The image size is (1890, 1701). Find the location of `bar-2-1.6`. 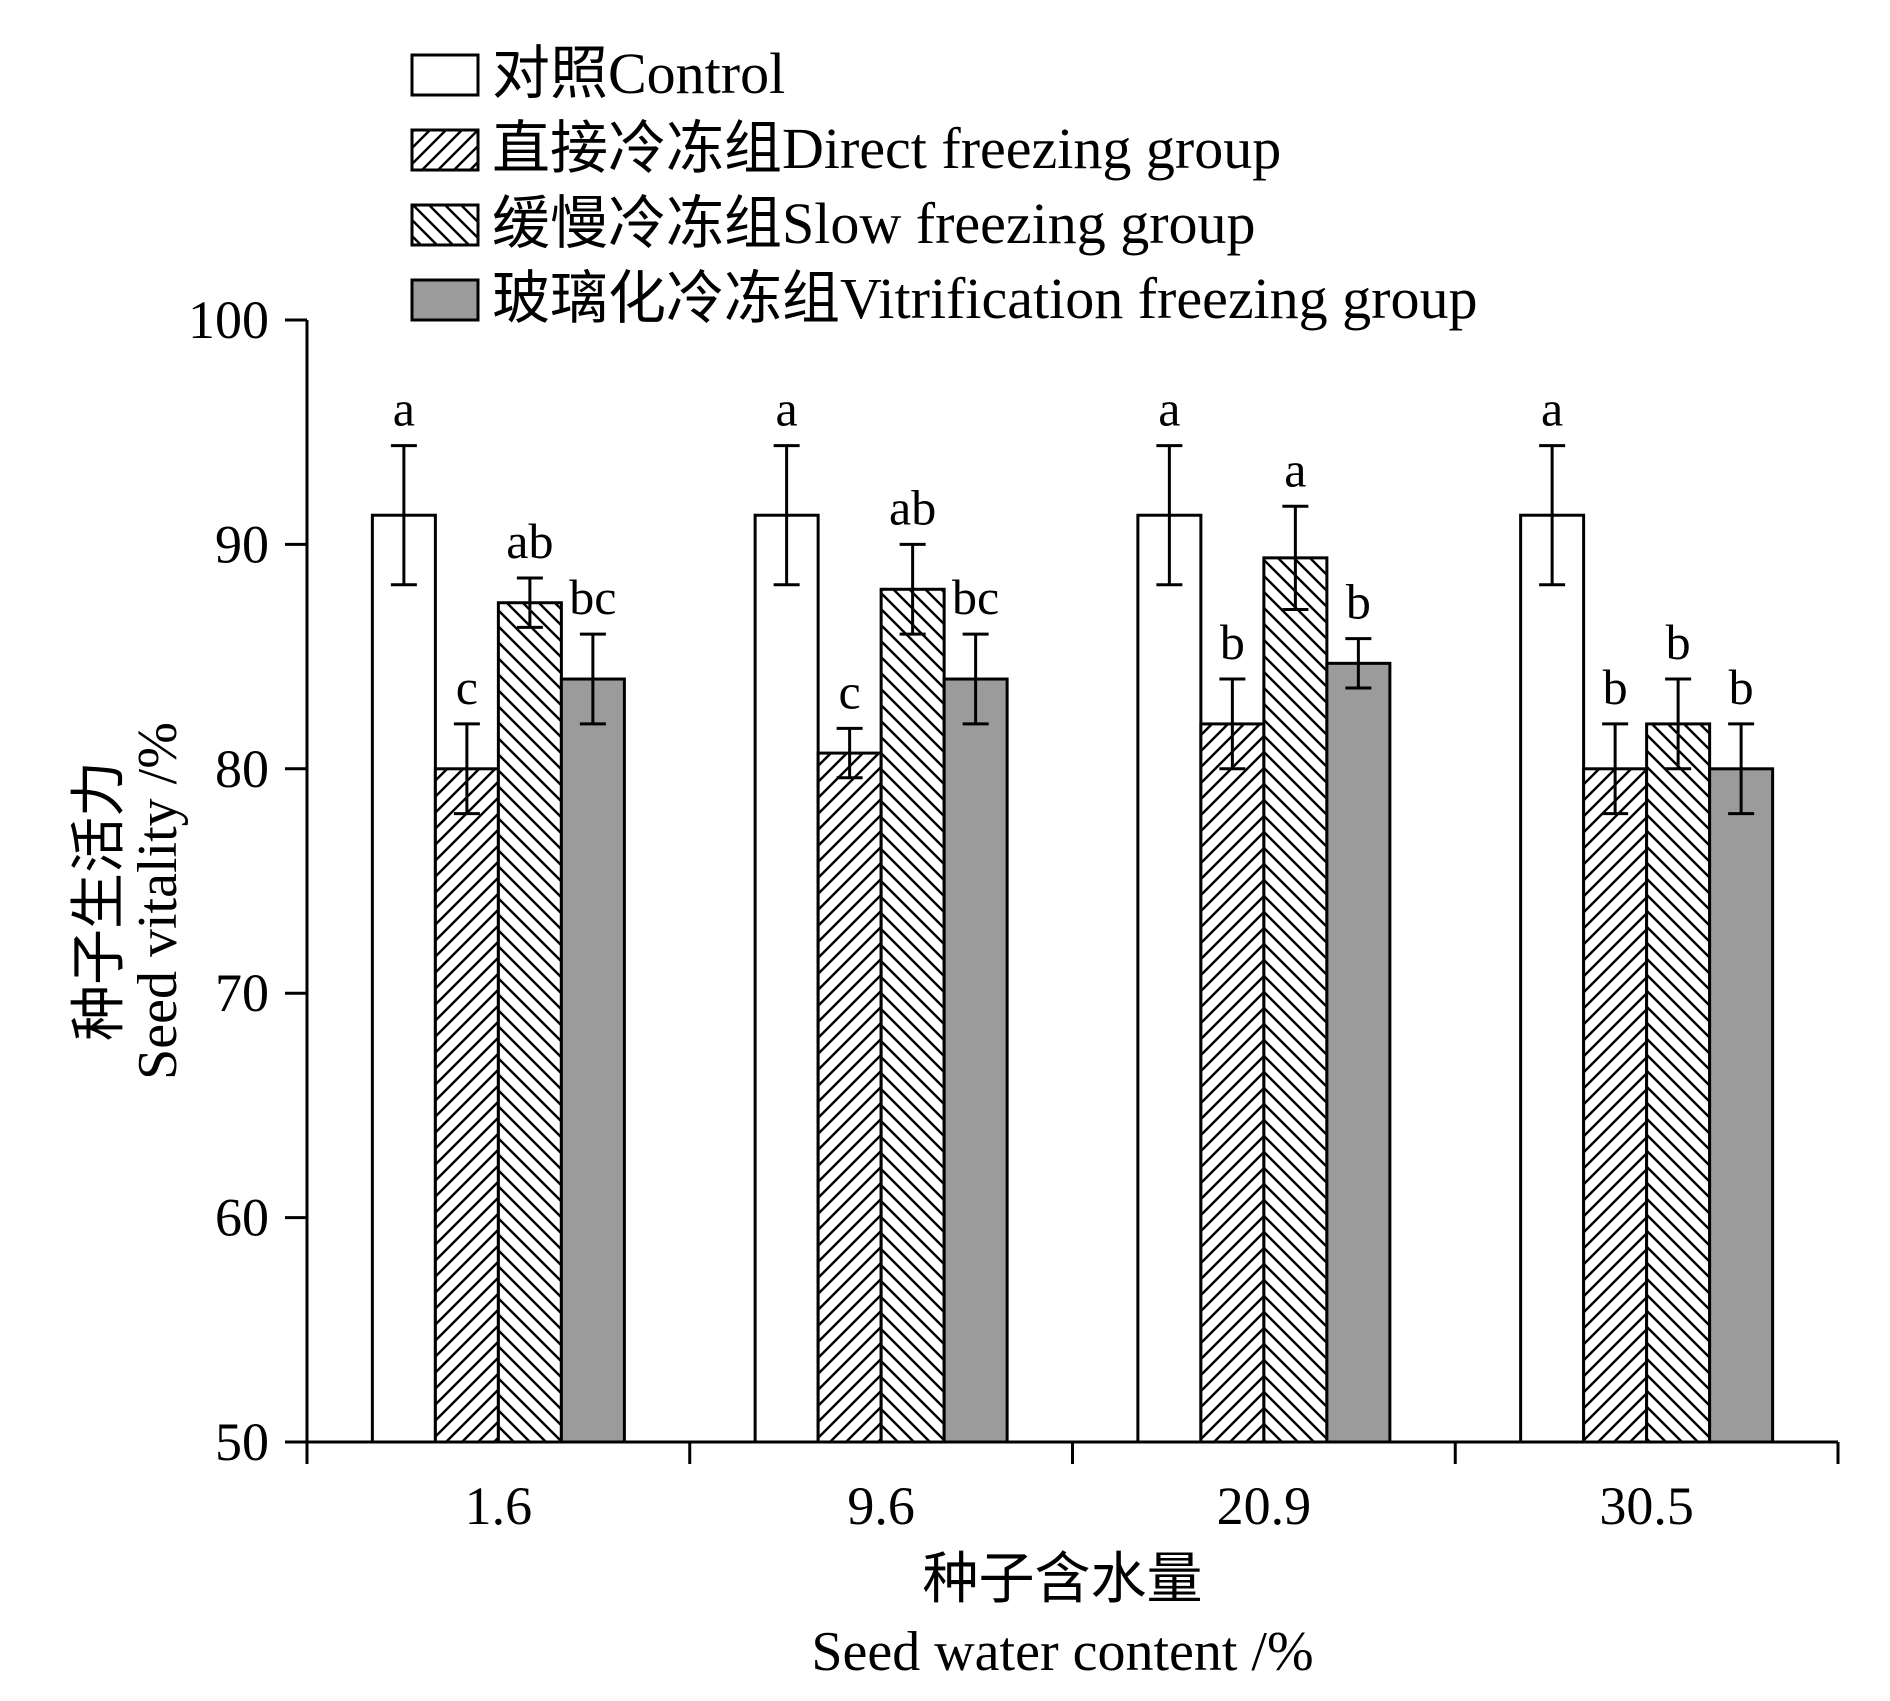

bar-2-1.6 is located at coordinates (466, 1105).